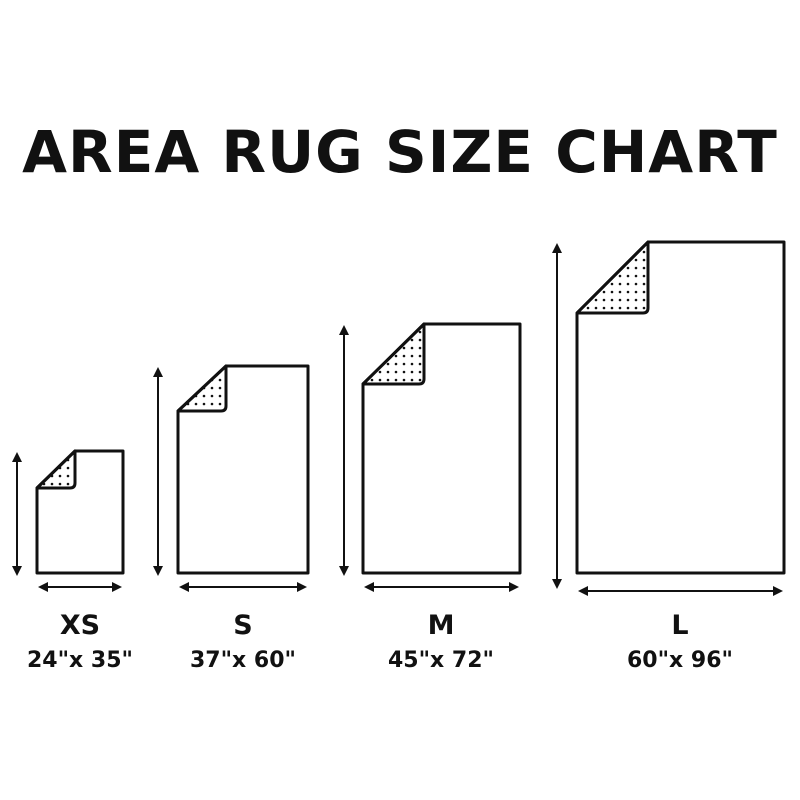 The width and height of the screenshot is (800, 800). Describe the element at coordinates (679, 660) in the screenshot. I see `dimensions-label: 60"x 96"` at that location.